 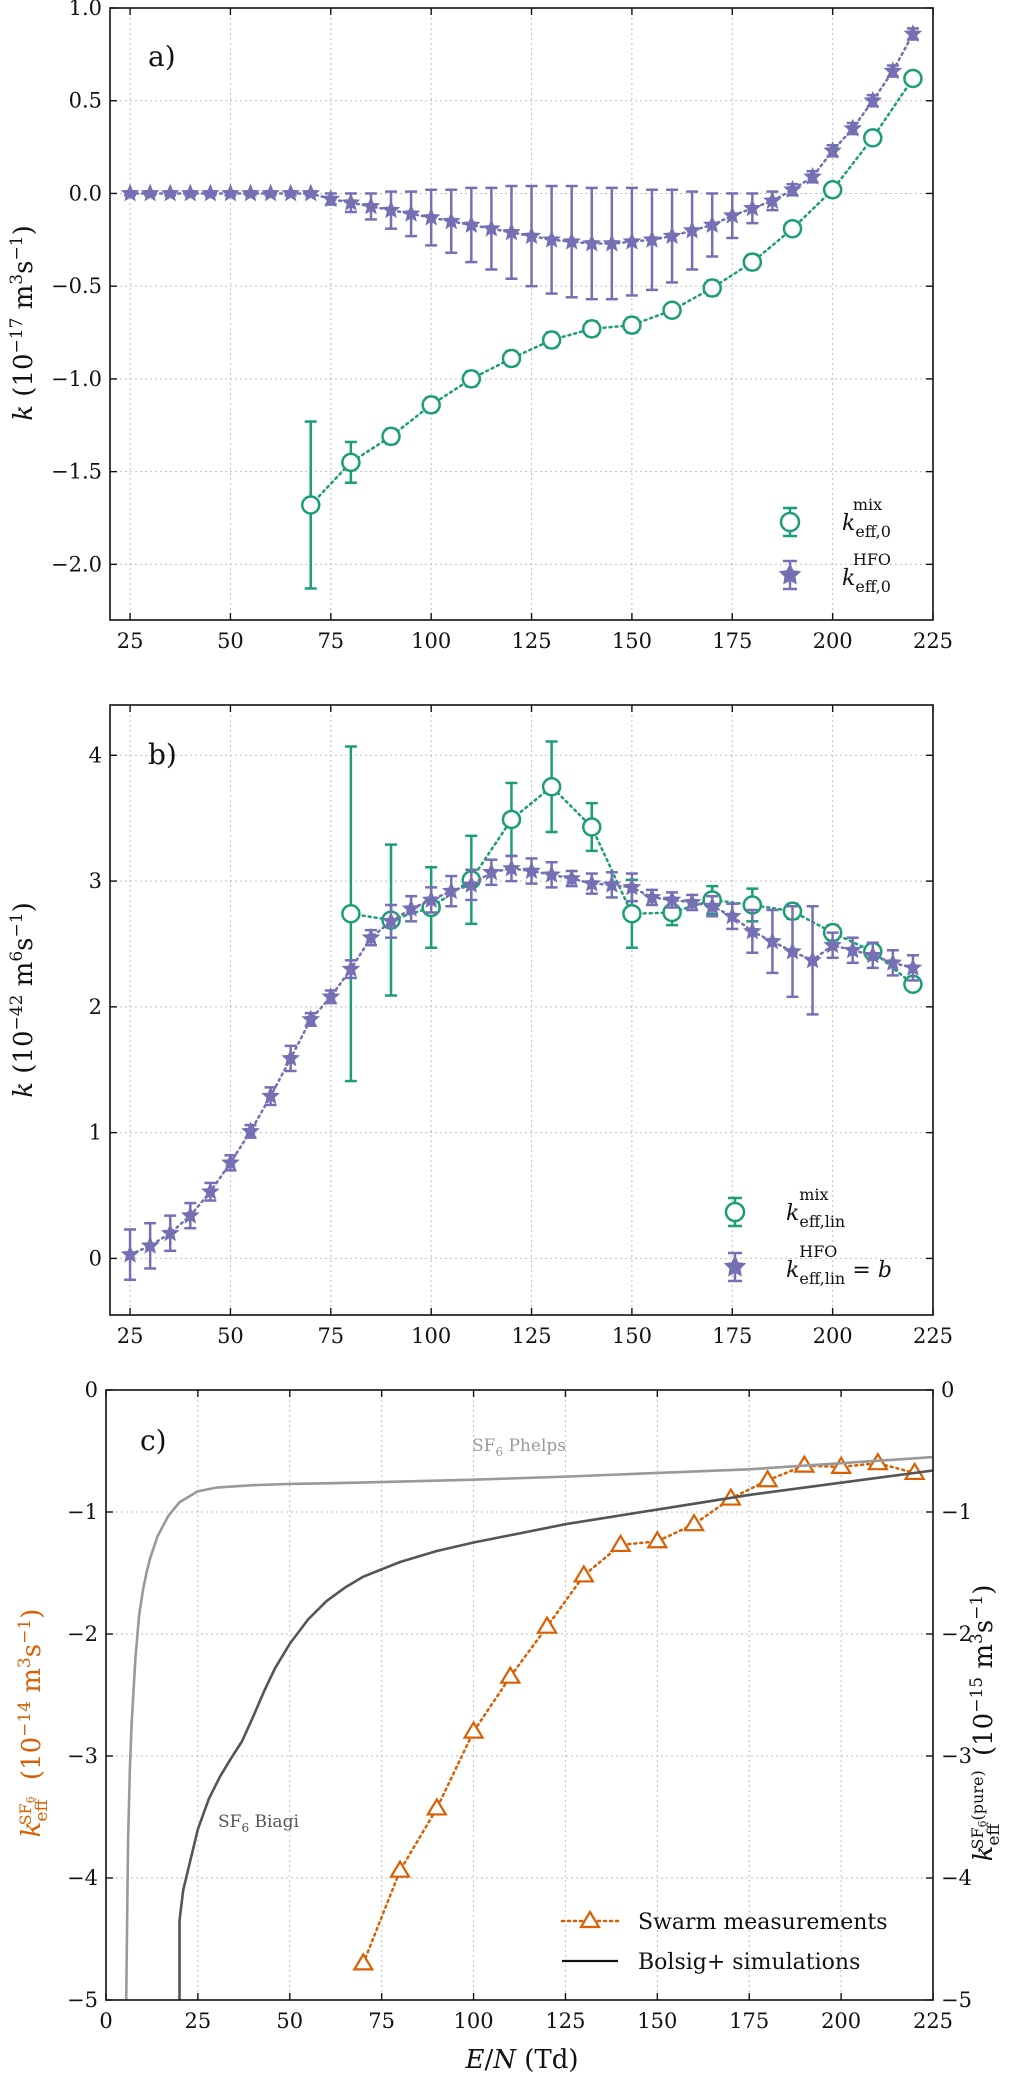 What do you see at coordinates (95, 1133) in the screenshot?
I see `y-tick-label: 1` at bounding box center [95, 1133].